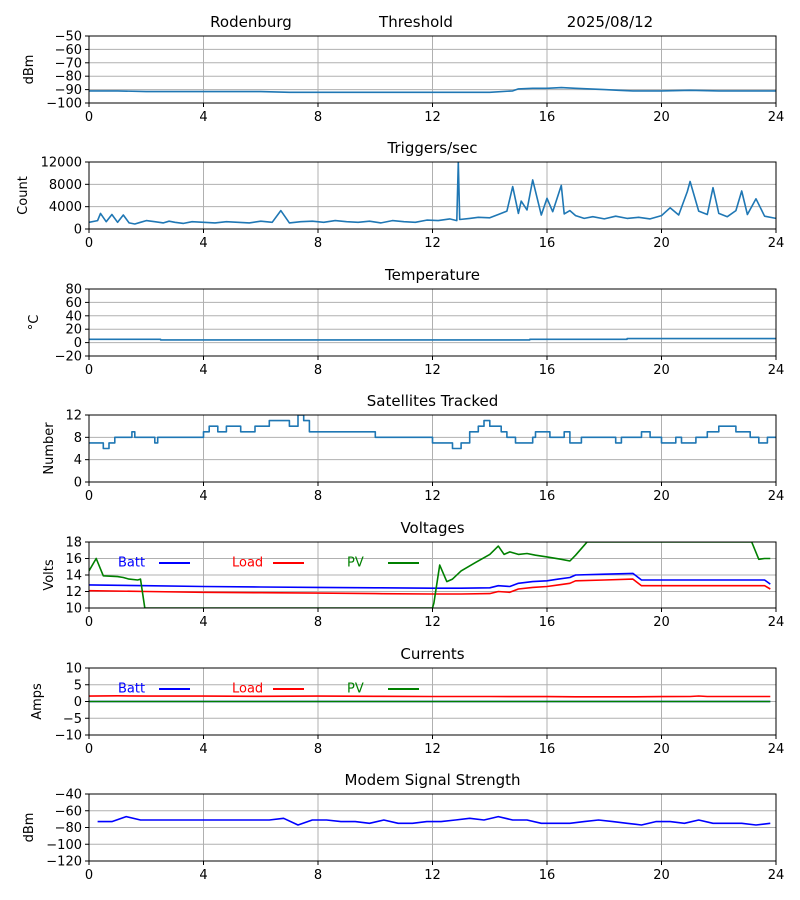 The width and height of the screenshot is (800, 900). I want to click on series-line-currents-load, so click(430, 696).